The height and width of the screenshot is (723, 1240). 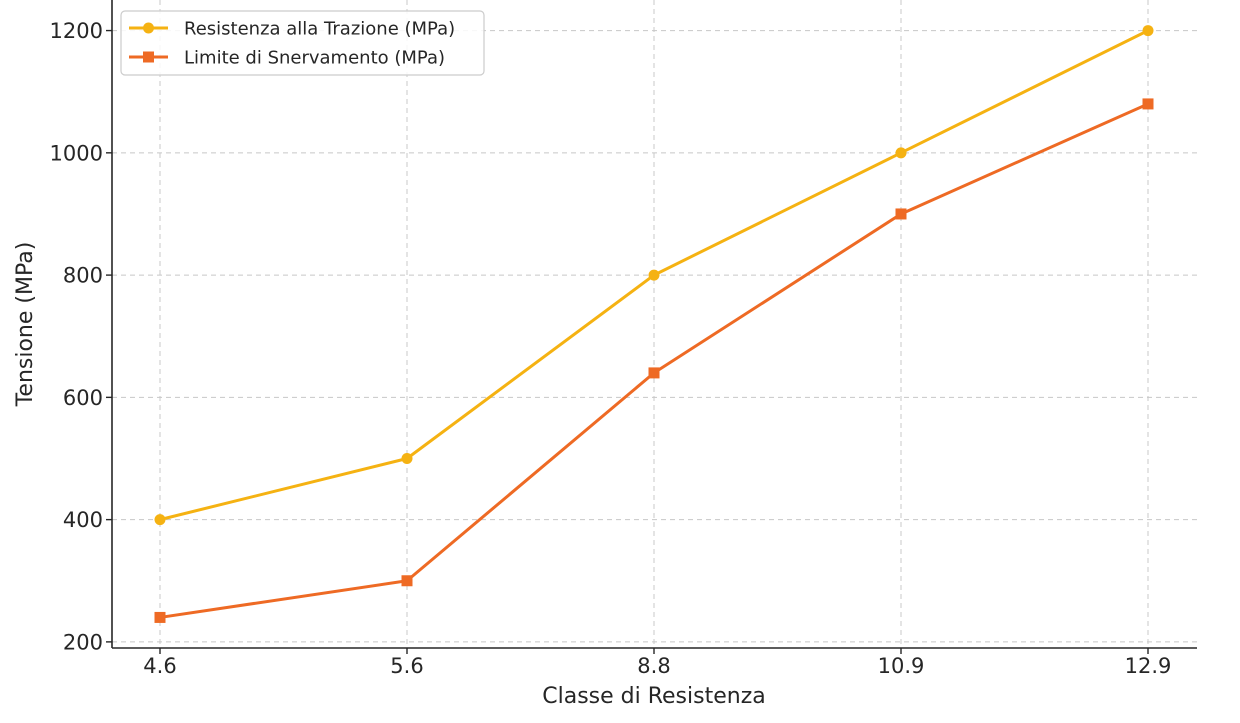 I want to click on y-ticks: 200 400 600 800 1000 1200, so click(x=81, y=336).